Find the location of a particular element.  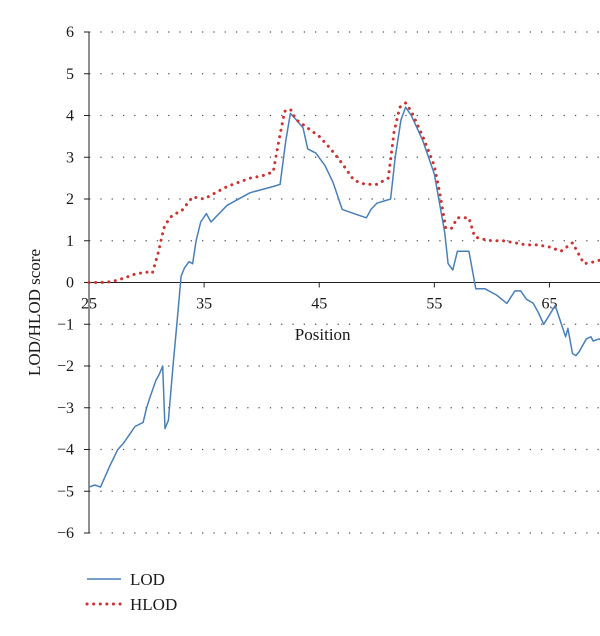

y-tick-label: 1 is located at coordinates (70, 241).